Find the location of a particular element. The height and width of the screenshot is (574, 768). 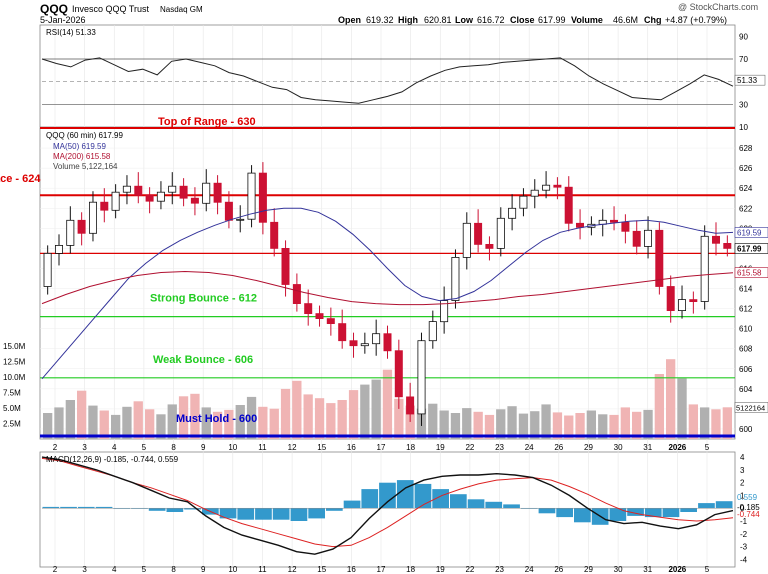

price-tick-label: 608 is located at coordinates (746, 349).